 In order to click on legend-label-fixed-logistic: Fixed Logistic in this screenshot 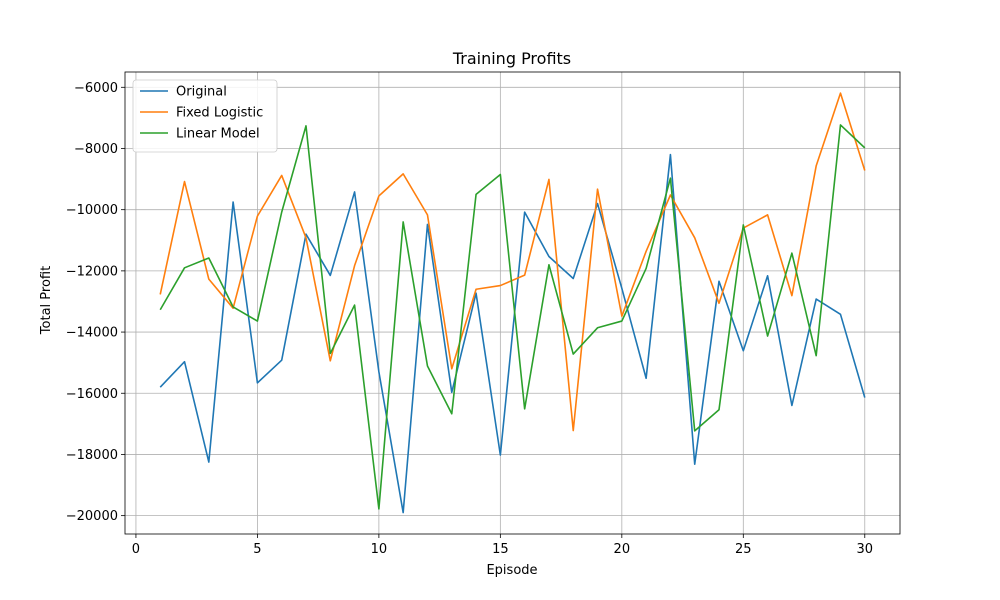, I will do `click(219, 113)`.